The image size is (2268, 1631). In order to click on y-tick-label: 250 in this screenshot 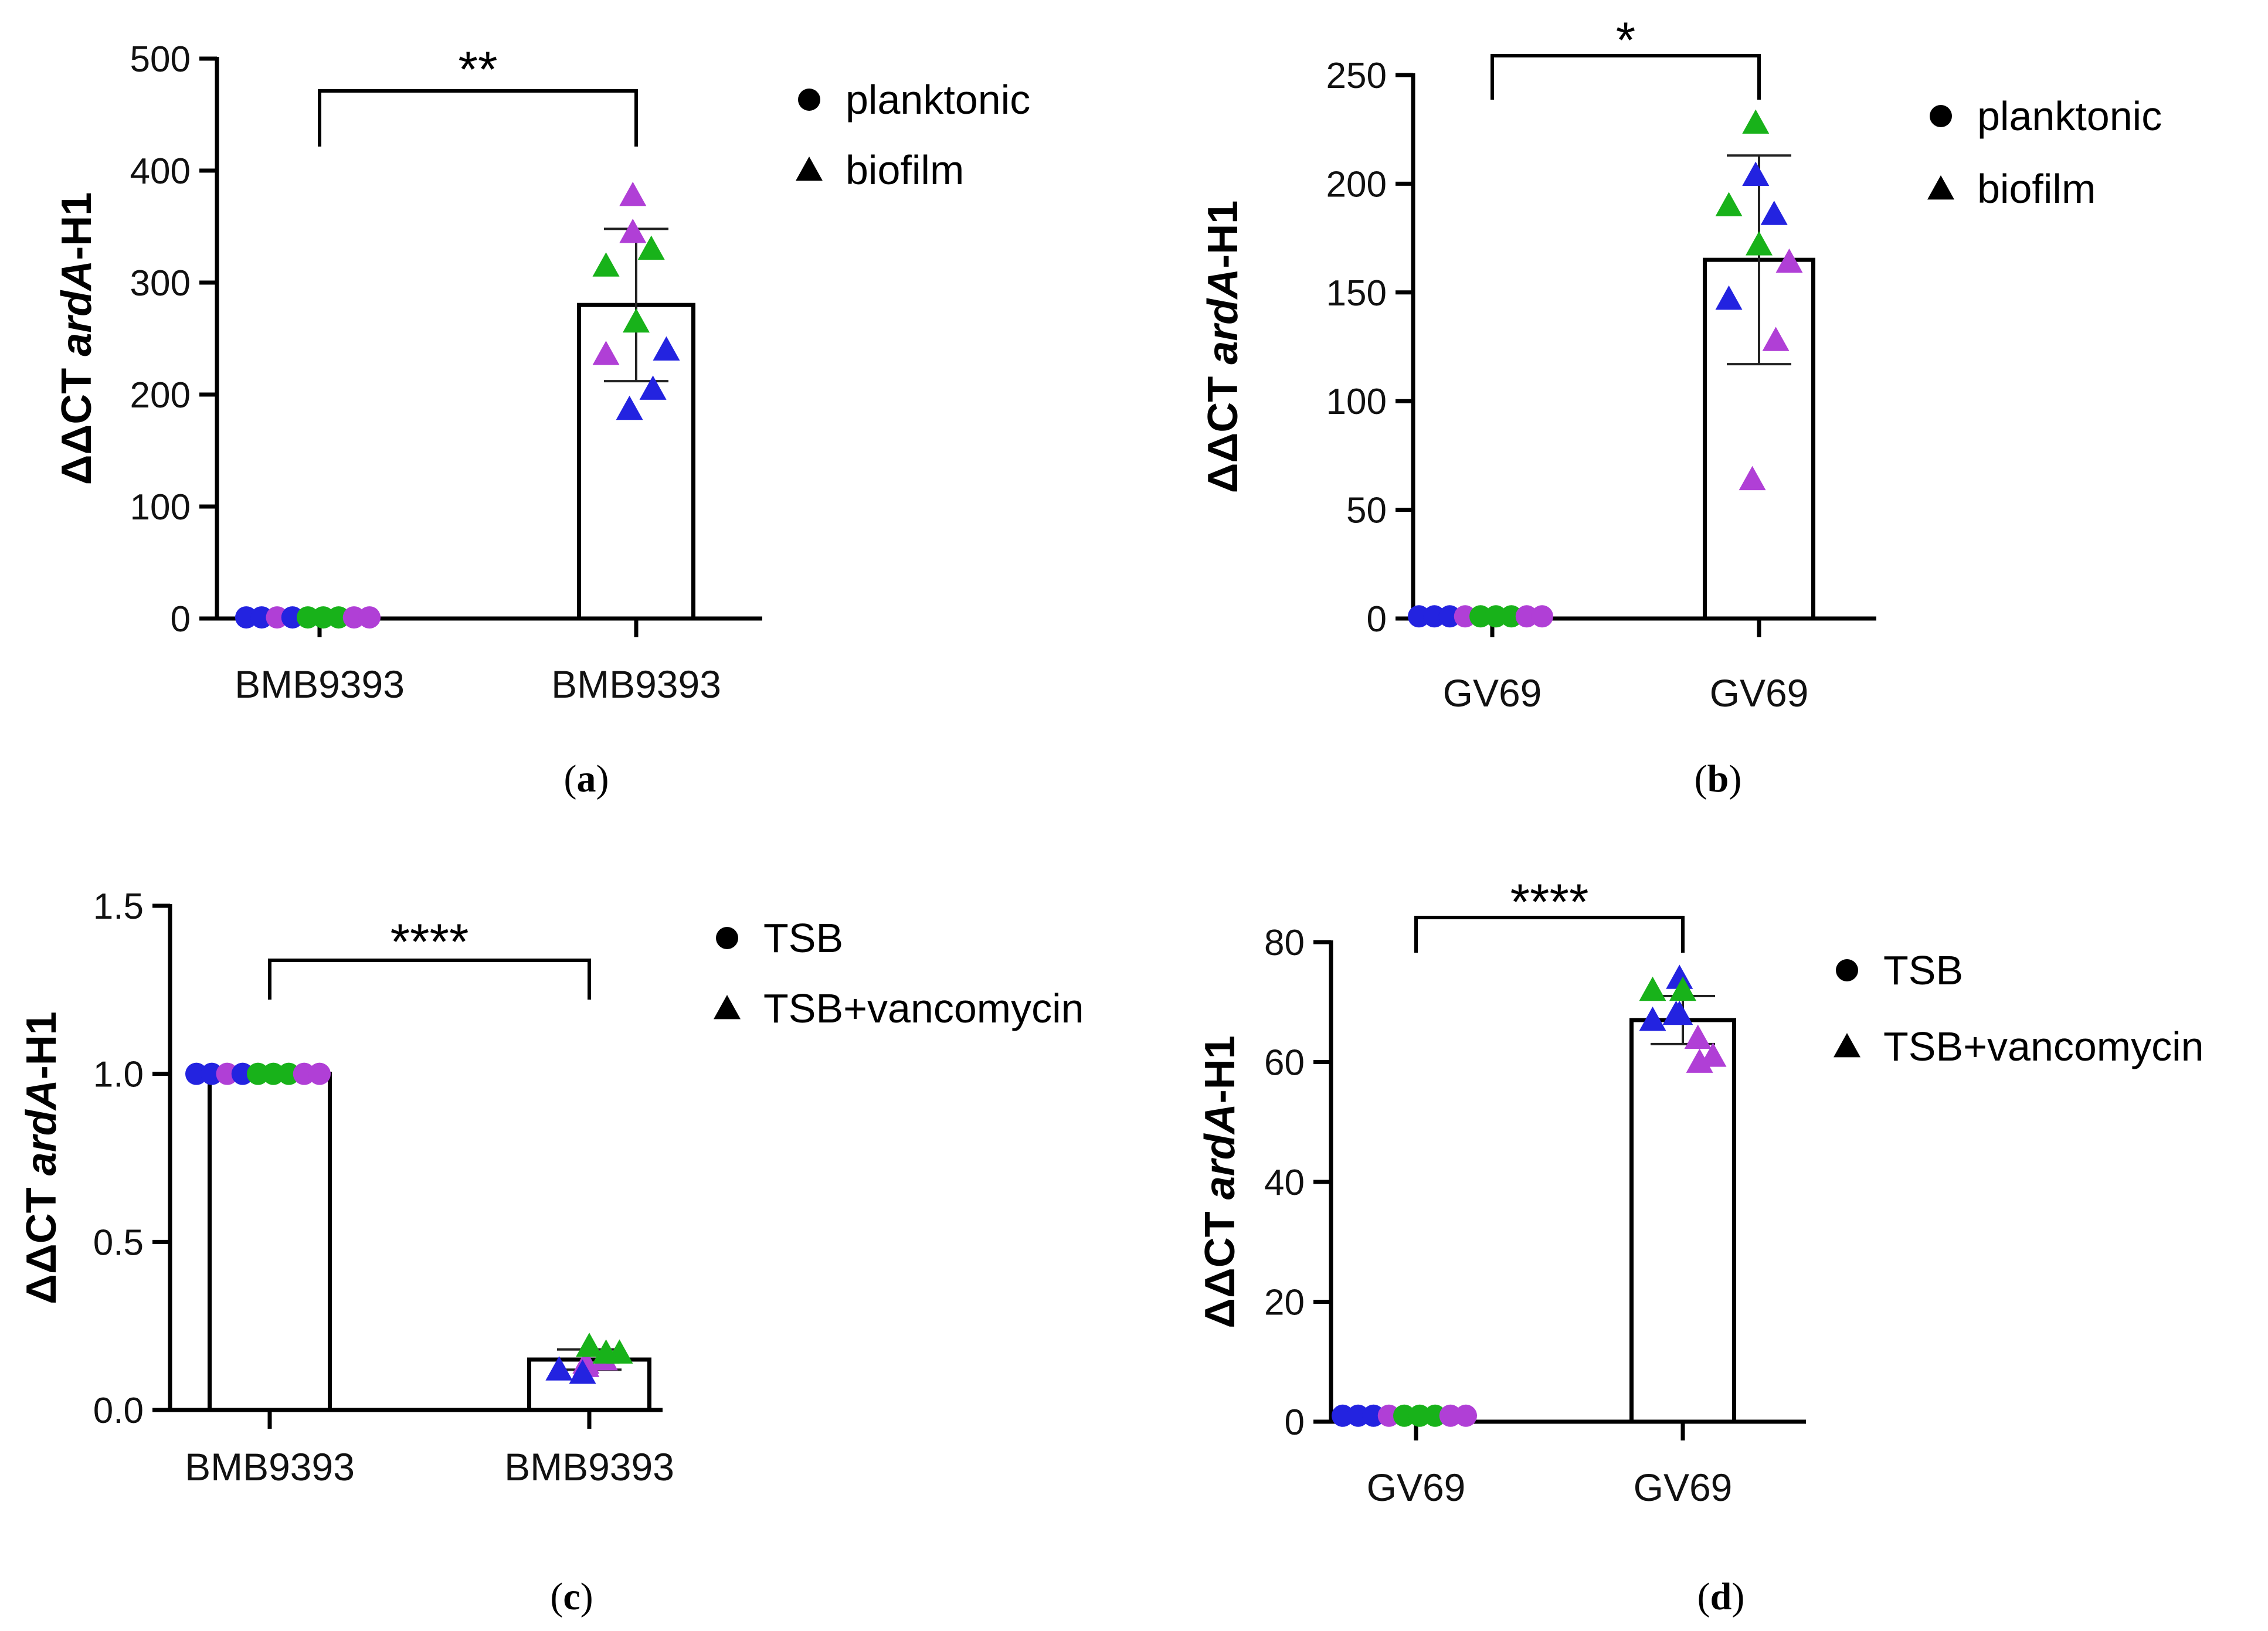, I will do `click(1356, 76)`.